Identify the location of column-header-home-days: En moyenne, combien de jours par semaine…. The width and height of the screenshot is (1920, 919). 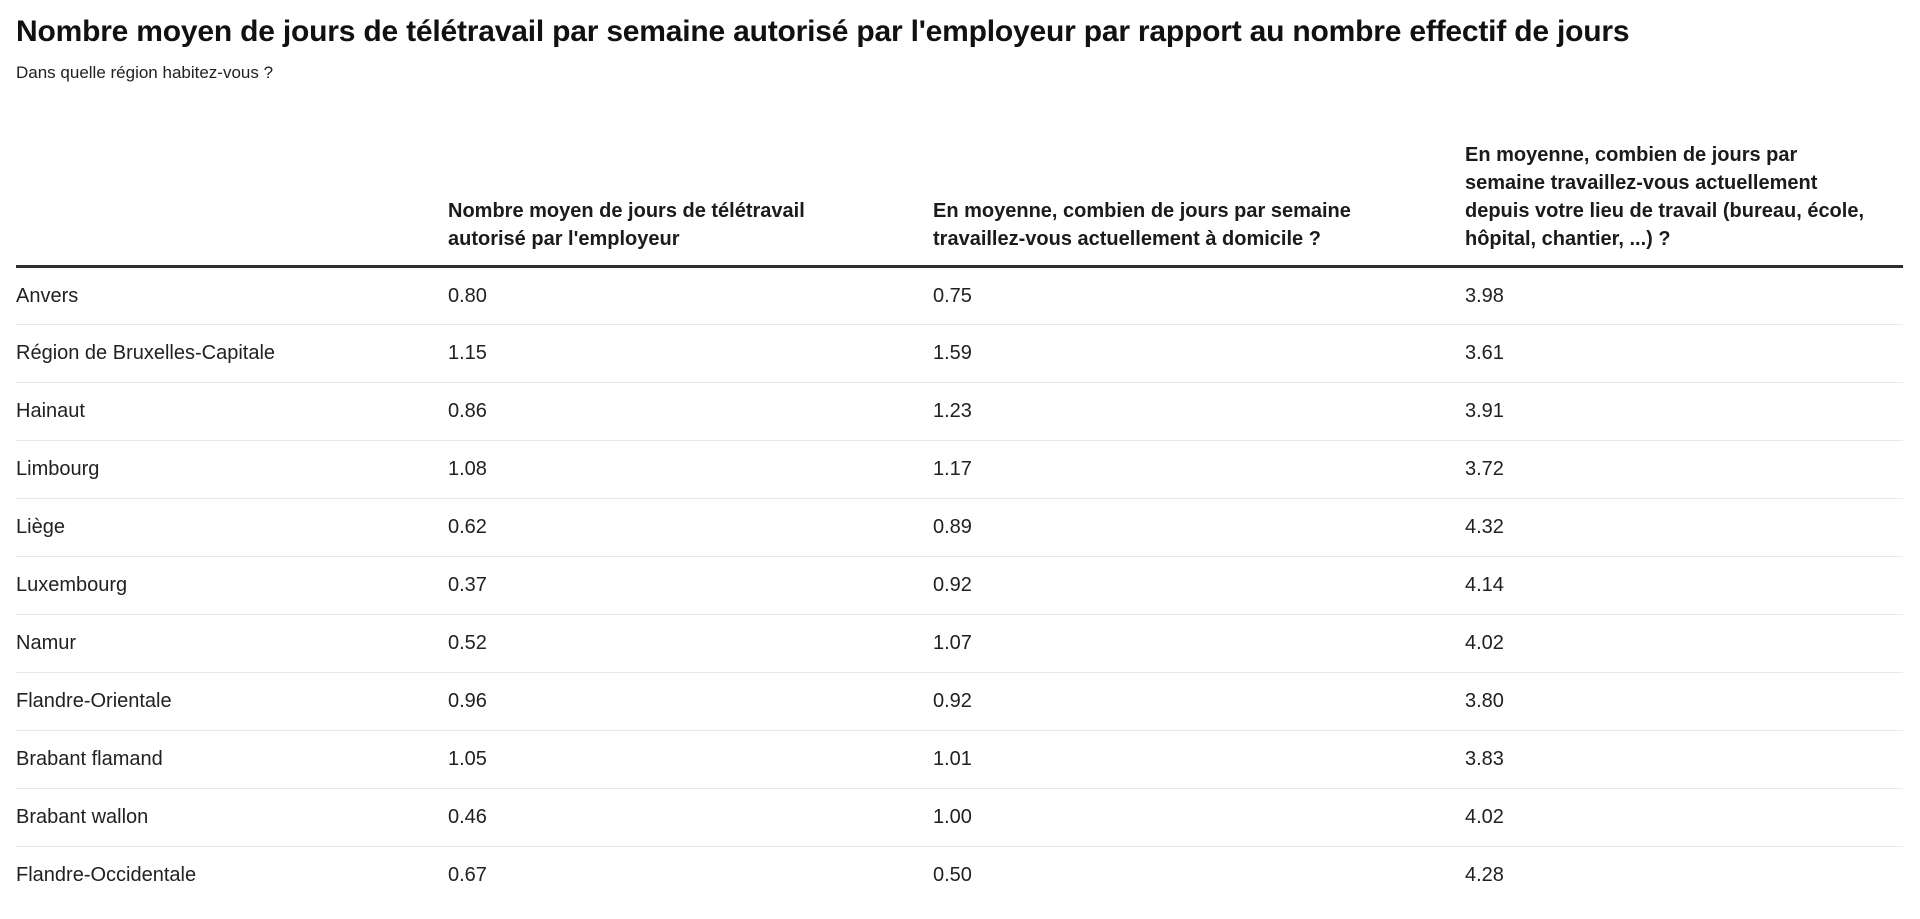
(1199, 204).